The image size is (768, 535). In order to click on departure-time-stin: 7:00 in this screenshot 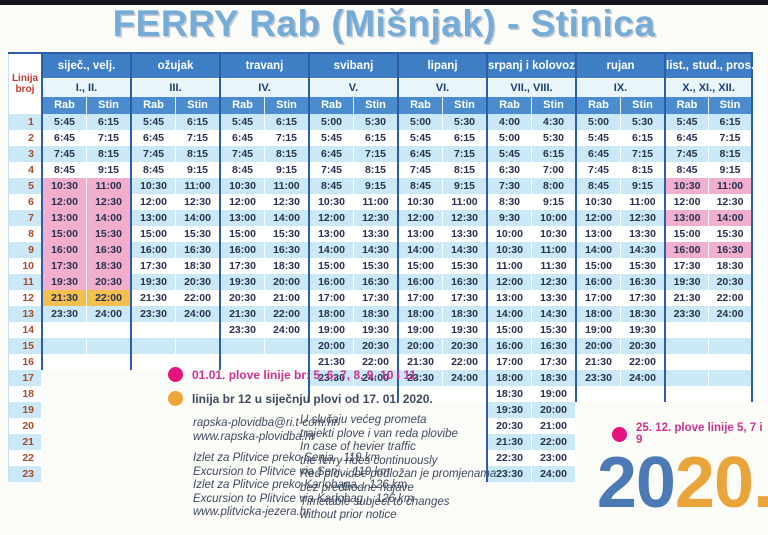, I will do `click(553, 170)`.